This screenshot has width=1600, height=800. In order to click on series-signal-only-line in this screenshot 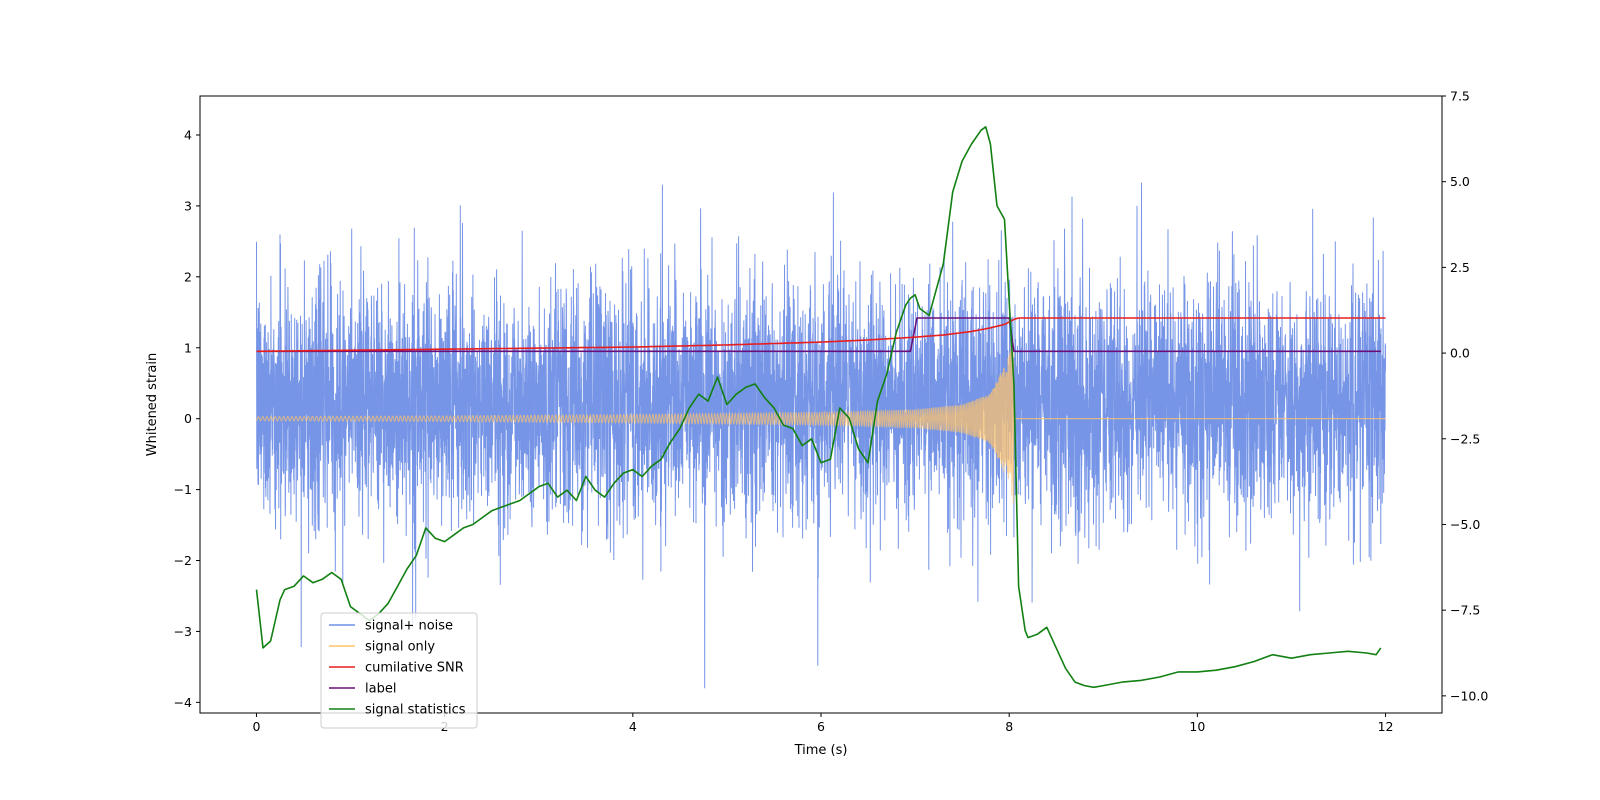, I will do `click(635, 422)`.